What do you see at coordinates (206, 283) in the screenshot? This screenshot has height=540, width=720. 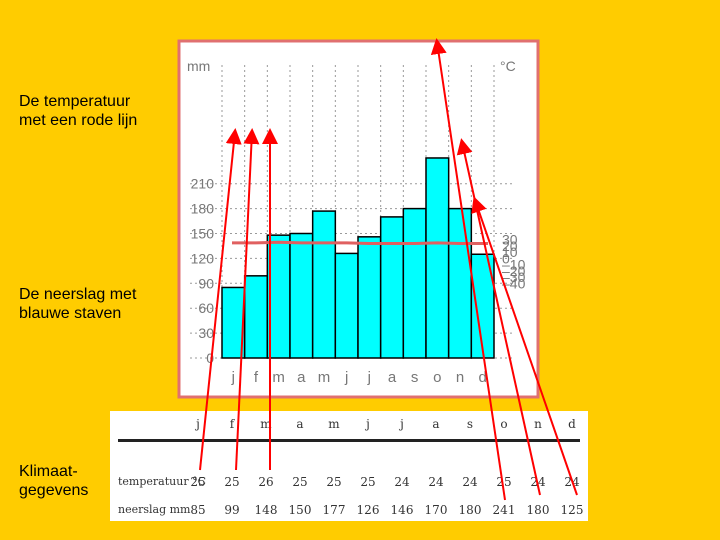 I see `y-left-tick: 90` at bounding box center [206, 283].